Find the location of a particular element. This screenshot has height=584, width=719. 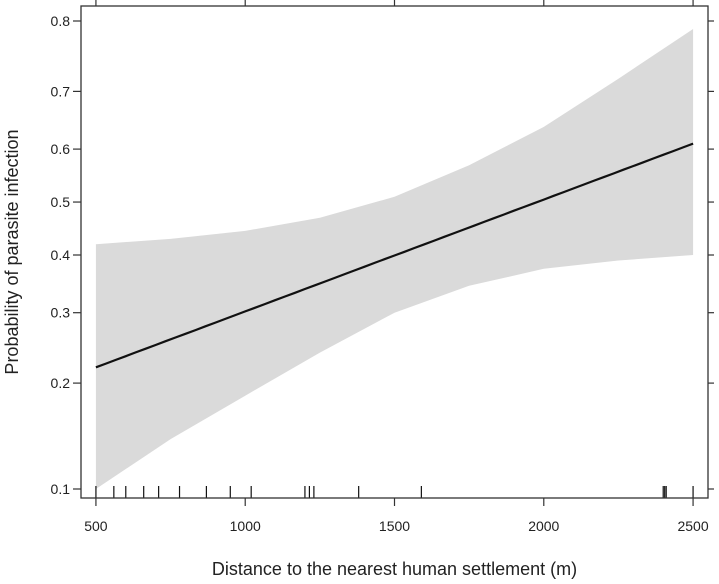

rug-layer is located at coordinates (394, 492).